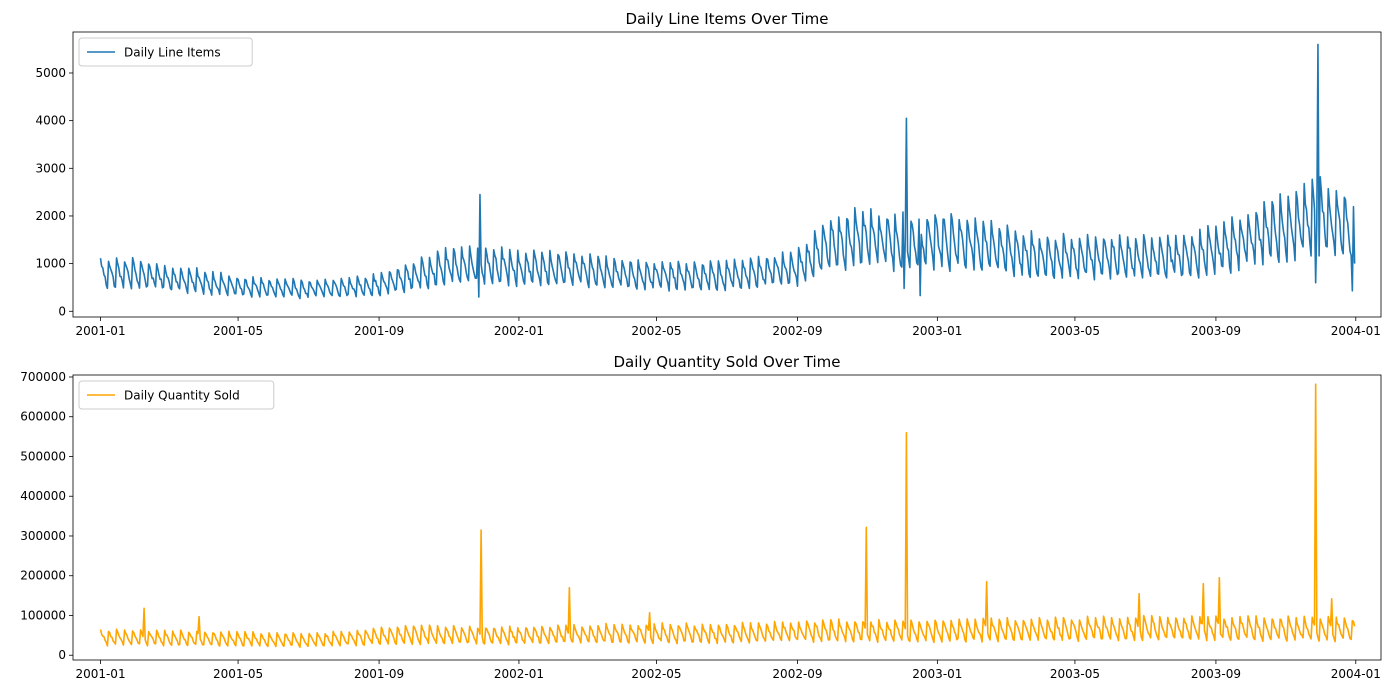 This screenshot has width=1389, height=690. Describe the element at coordinates (519, 674) in the screenshot. I see `quantity-sold-xtick-label: 2002-01` at that location.